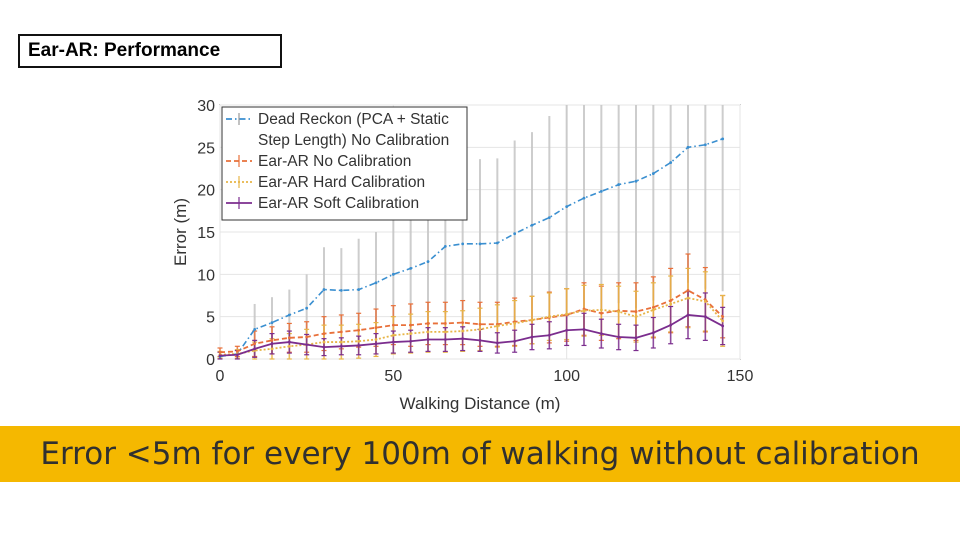 The height and width of the screenshot is (540, 960). I want to click on legend-label: Ear-AR No Calibration, so click(334, 161).